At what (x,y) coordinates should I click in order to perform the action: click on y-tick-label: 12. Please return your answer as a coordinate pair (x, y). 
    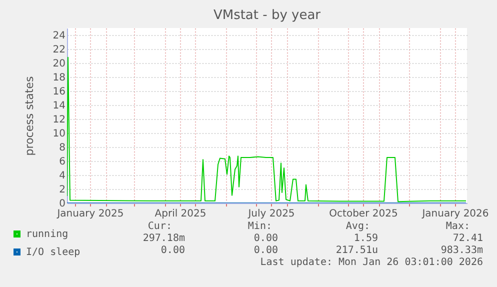
    Looking at the image, I should click on (59, 120).